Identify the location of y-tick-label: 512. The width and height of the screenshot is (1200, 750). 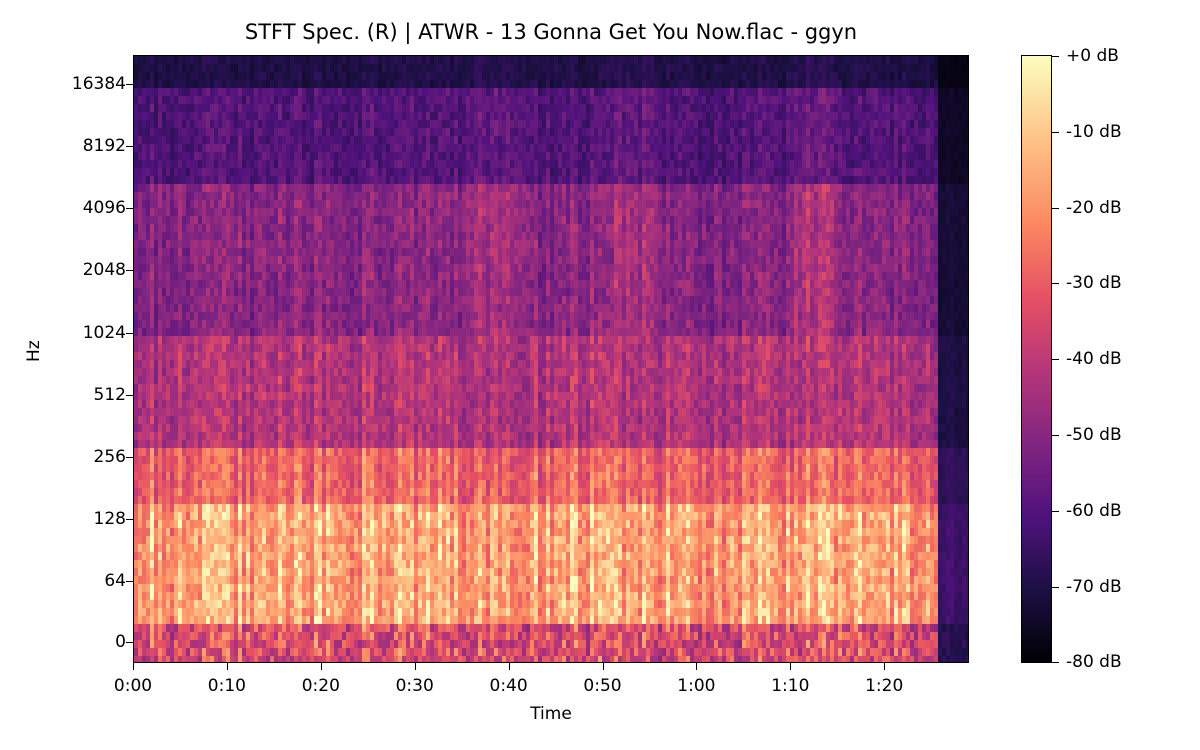
(109, 395).